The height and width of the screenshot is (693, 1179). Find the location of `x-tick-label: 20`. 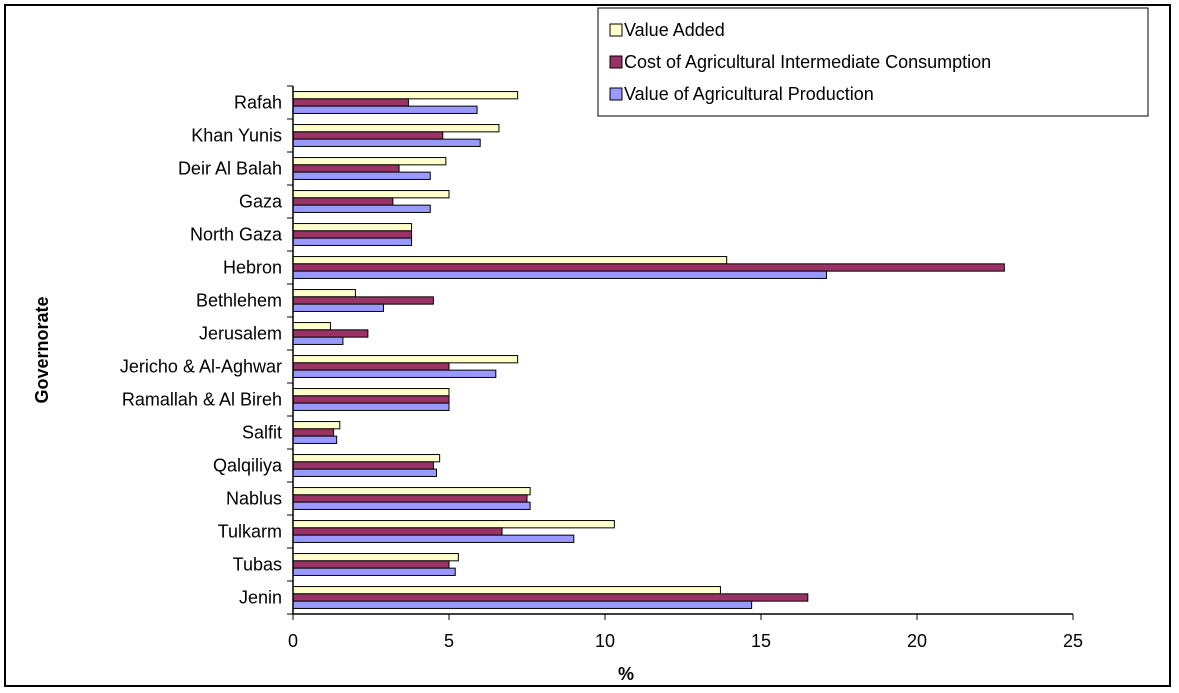

x-tick-label: 20 is located at coordinates (917, 641).